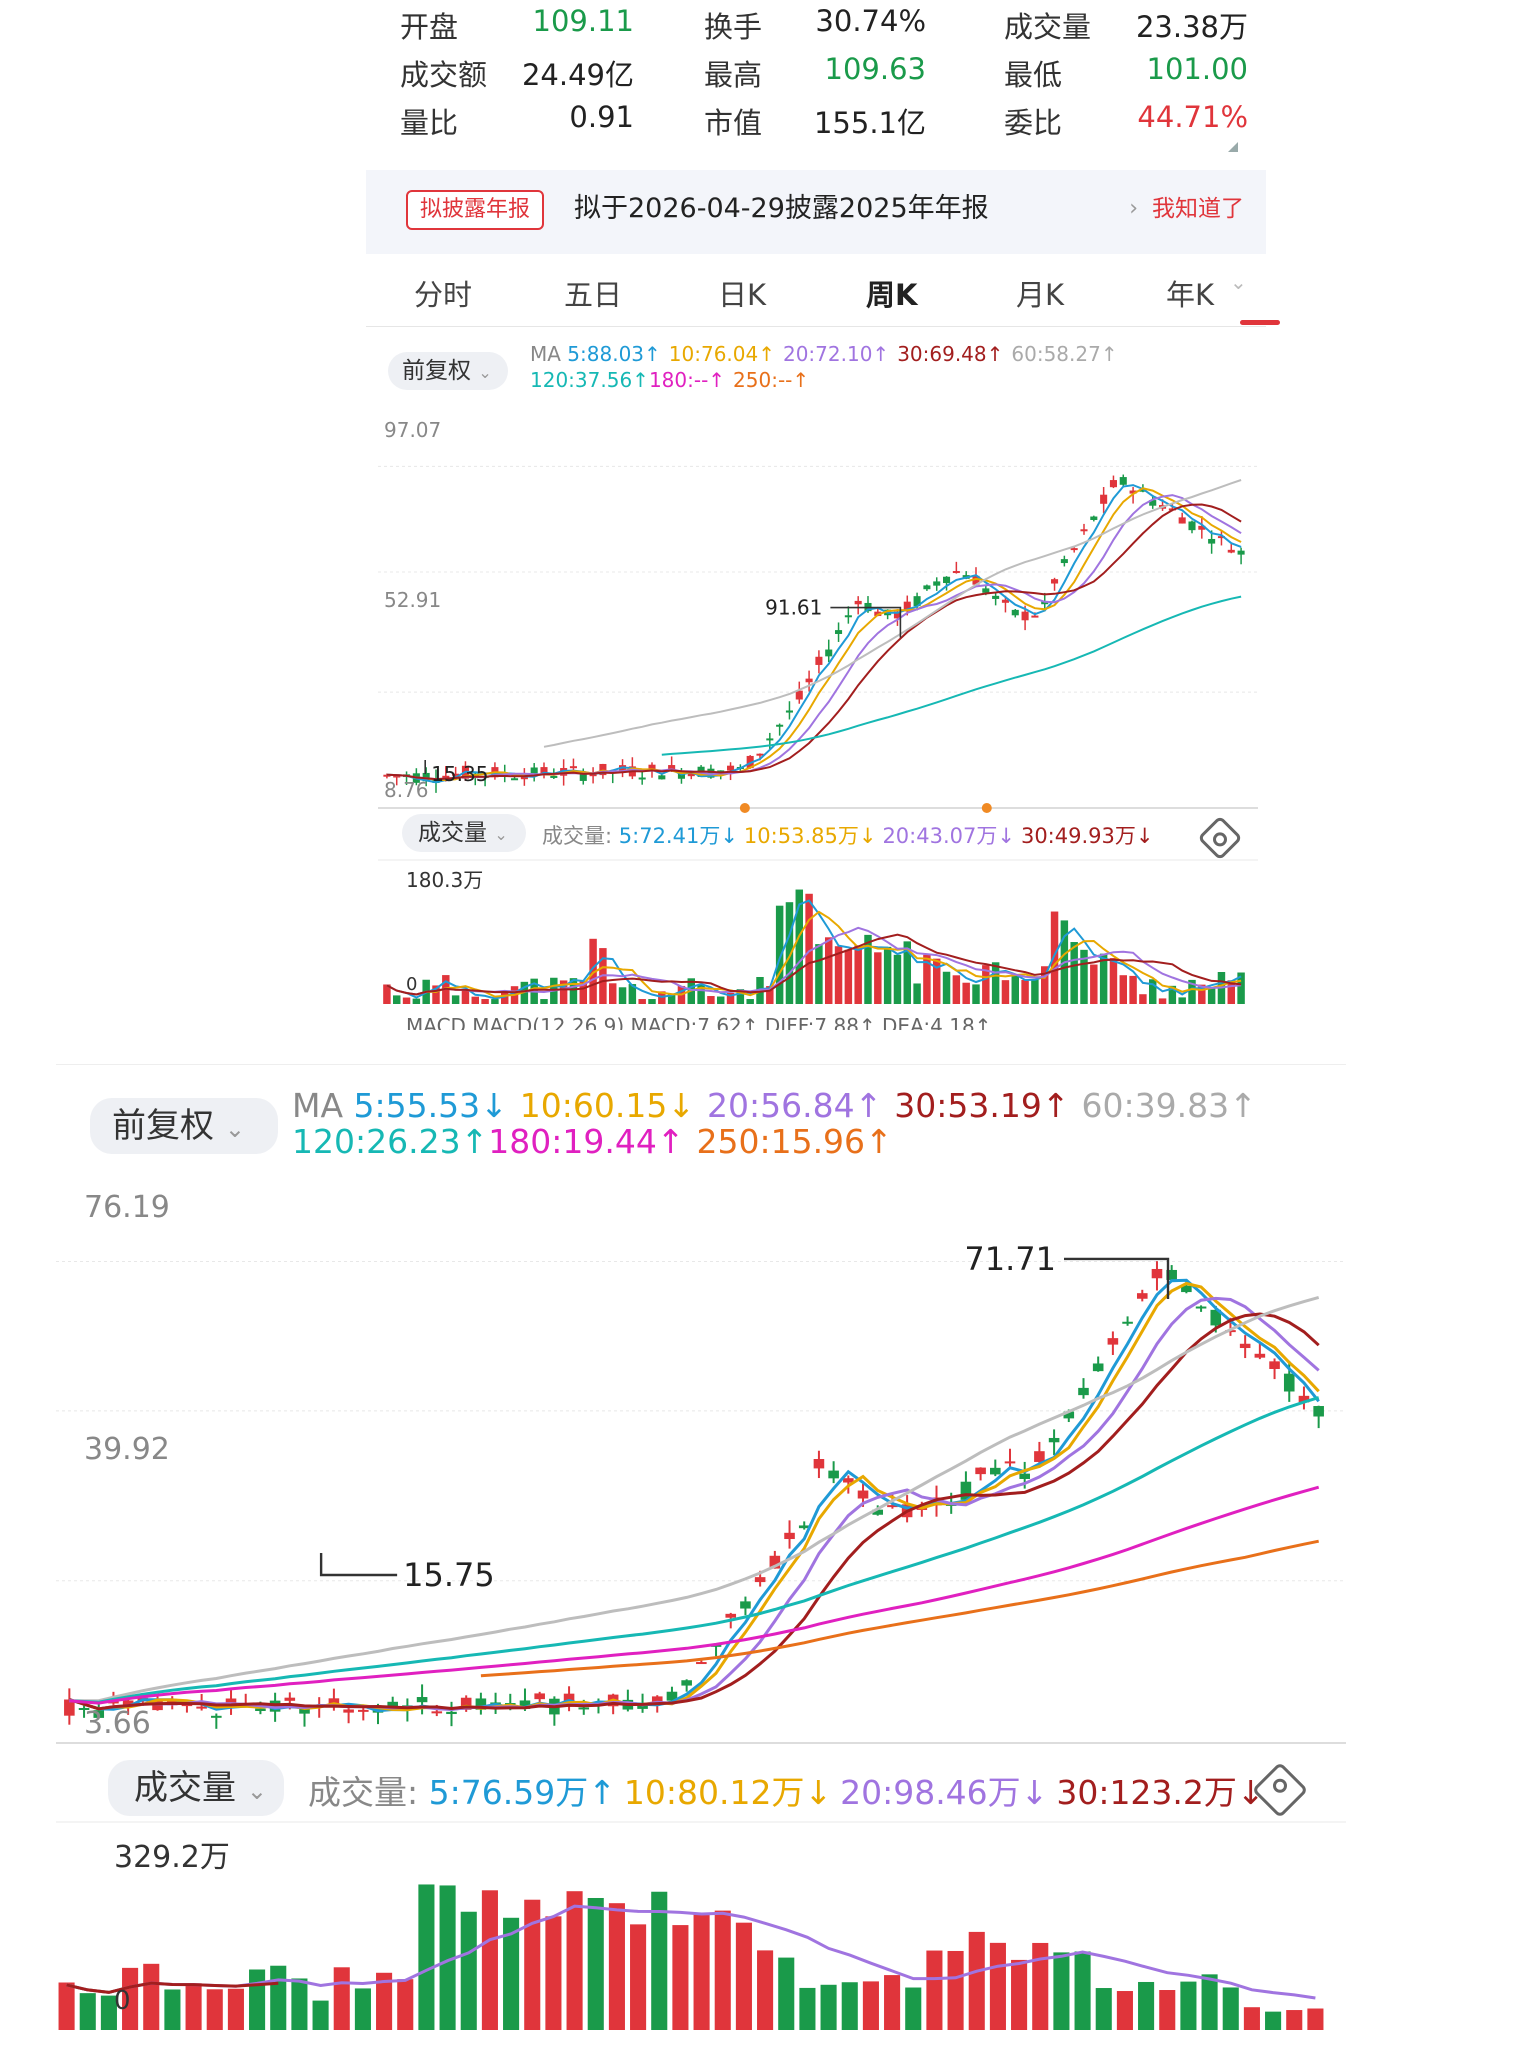 The height and width of the screenshot is (2048, 1536). Describe the element at coordinates (184, 1126) in the screenshot. I see `adjust-select-large: 前复权 ⌄` at that location.